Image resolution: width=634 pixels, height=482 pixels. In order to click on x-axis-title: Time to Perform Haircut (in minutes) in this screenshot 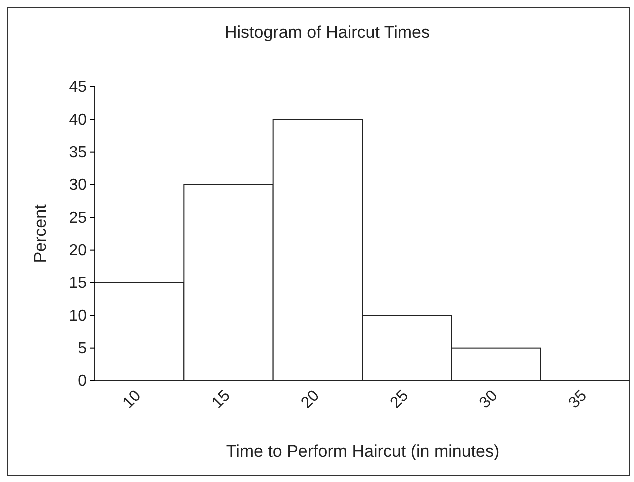, I will do `click(363, 451)`.